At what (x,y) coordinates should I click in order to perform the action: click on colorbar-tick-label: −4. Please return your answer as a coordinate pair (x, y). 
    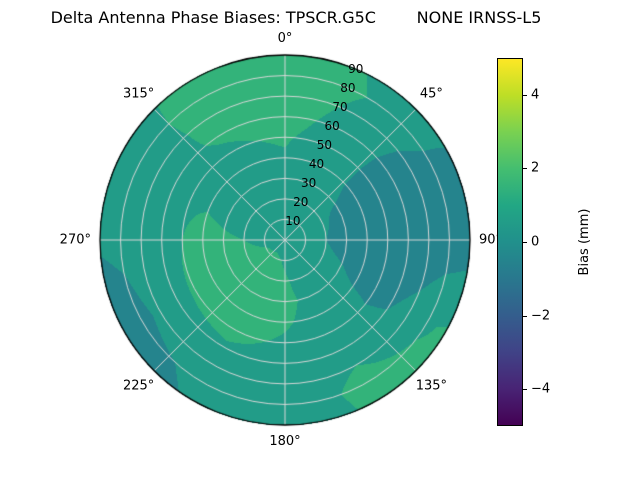
    Looking at the image, I should click on (541, 389).